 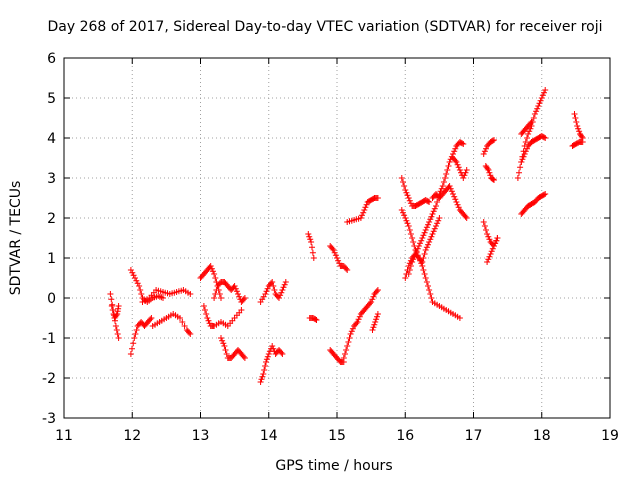 What do you see at coordinates (51, 59) in the screenshot?
I see `y-tick-label: 6` at bounding box center [51, 59].